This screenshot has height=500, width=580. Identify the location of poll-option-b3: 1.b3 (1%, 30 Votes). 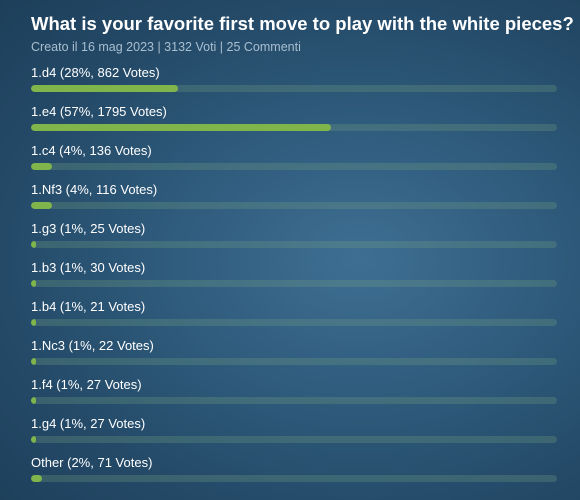
(294, 279).